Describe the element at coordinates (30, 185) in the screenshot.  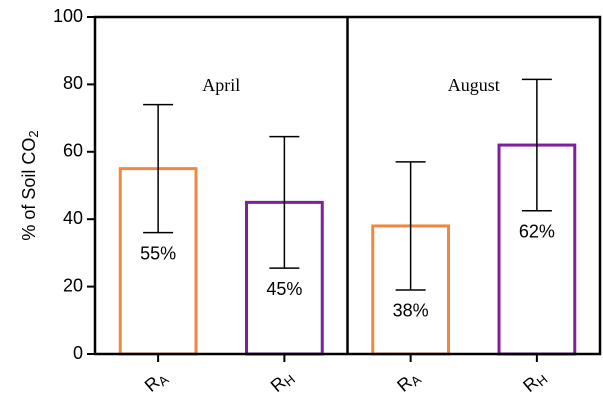
I see `y-axis-label: % of Soil CO2` at that location.